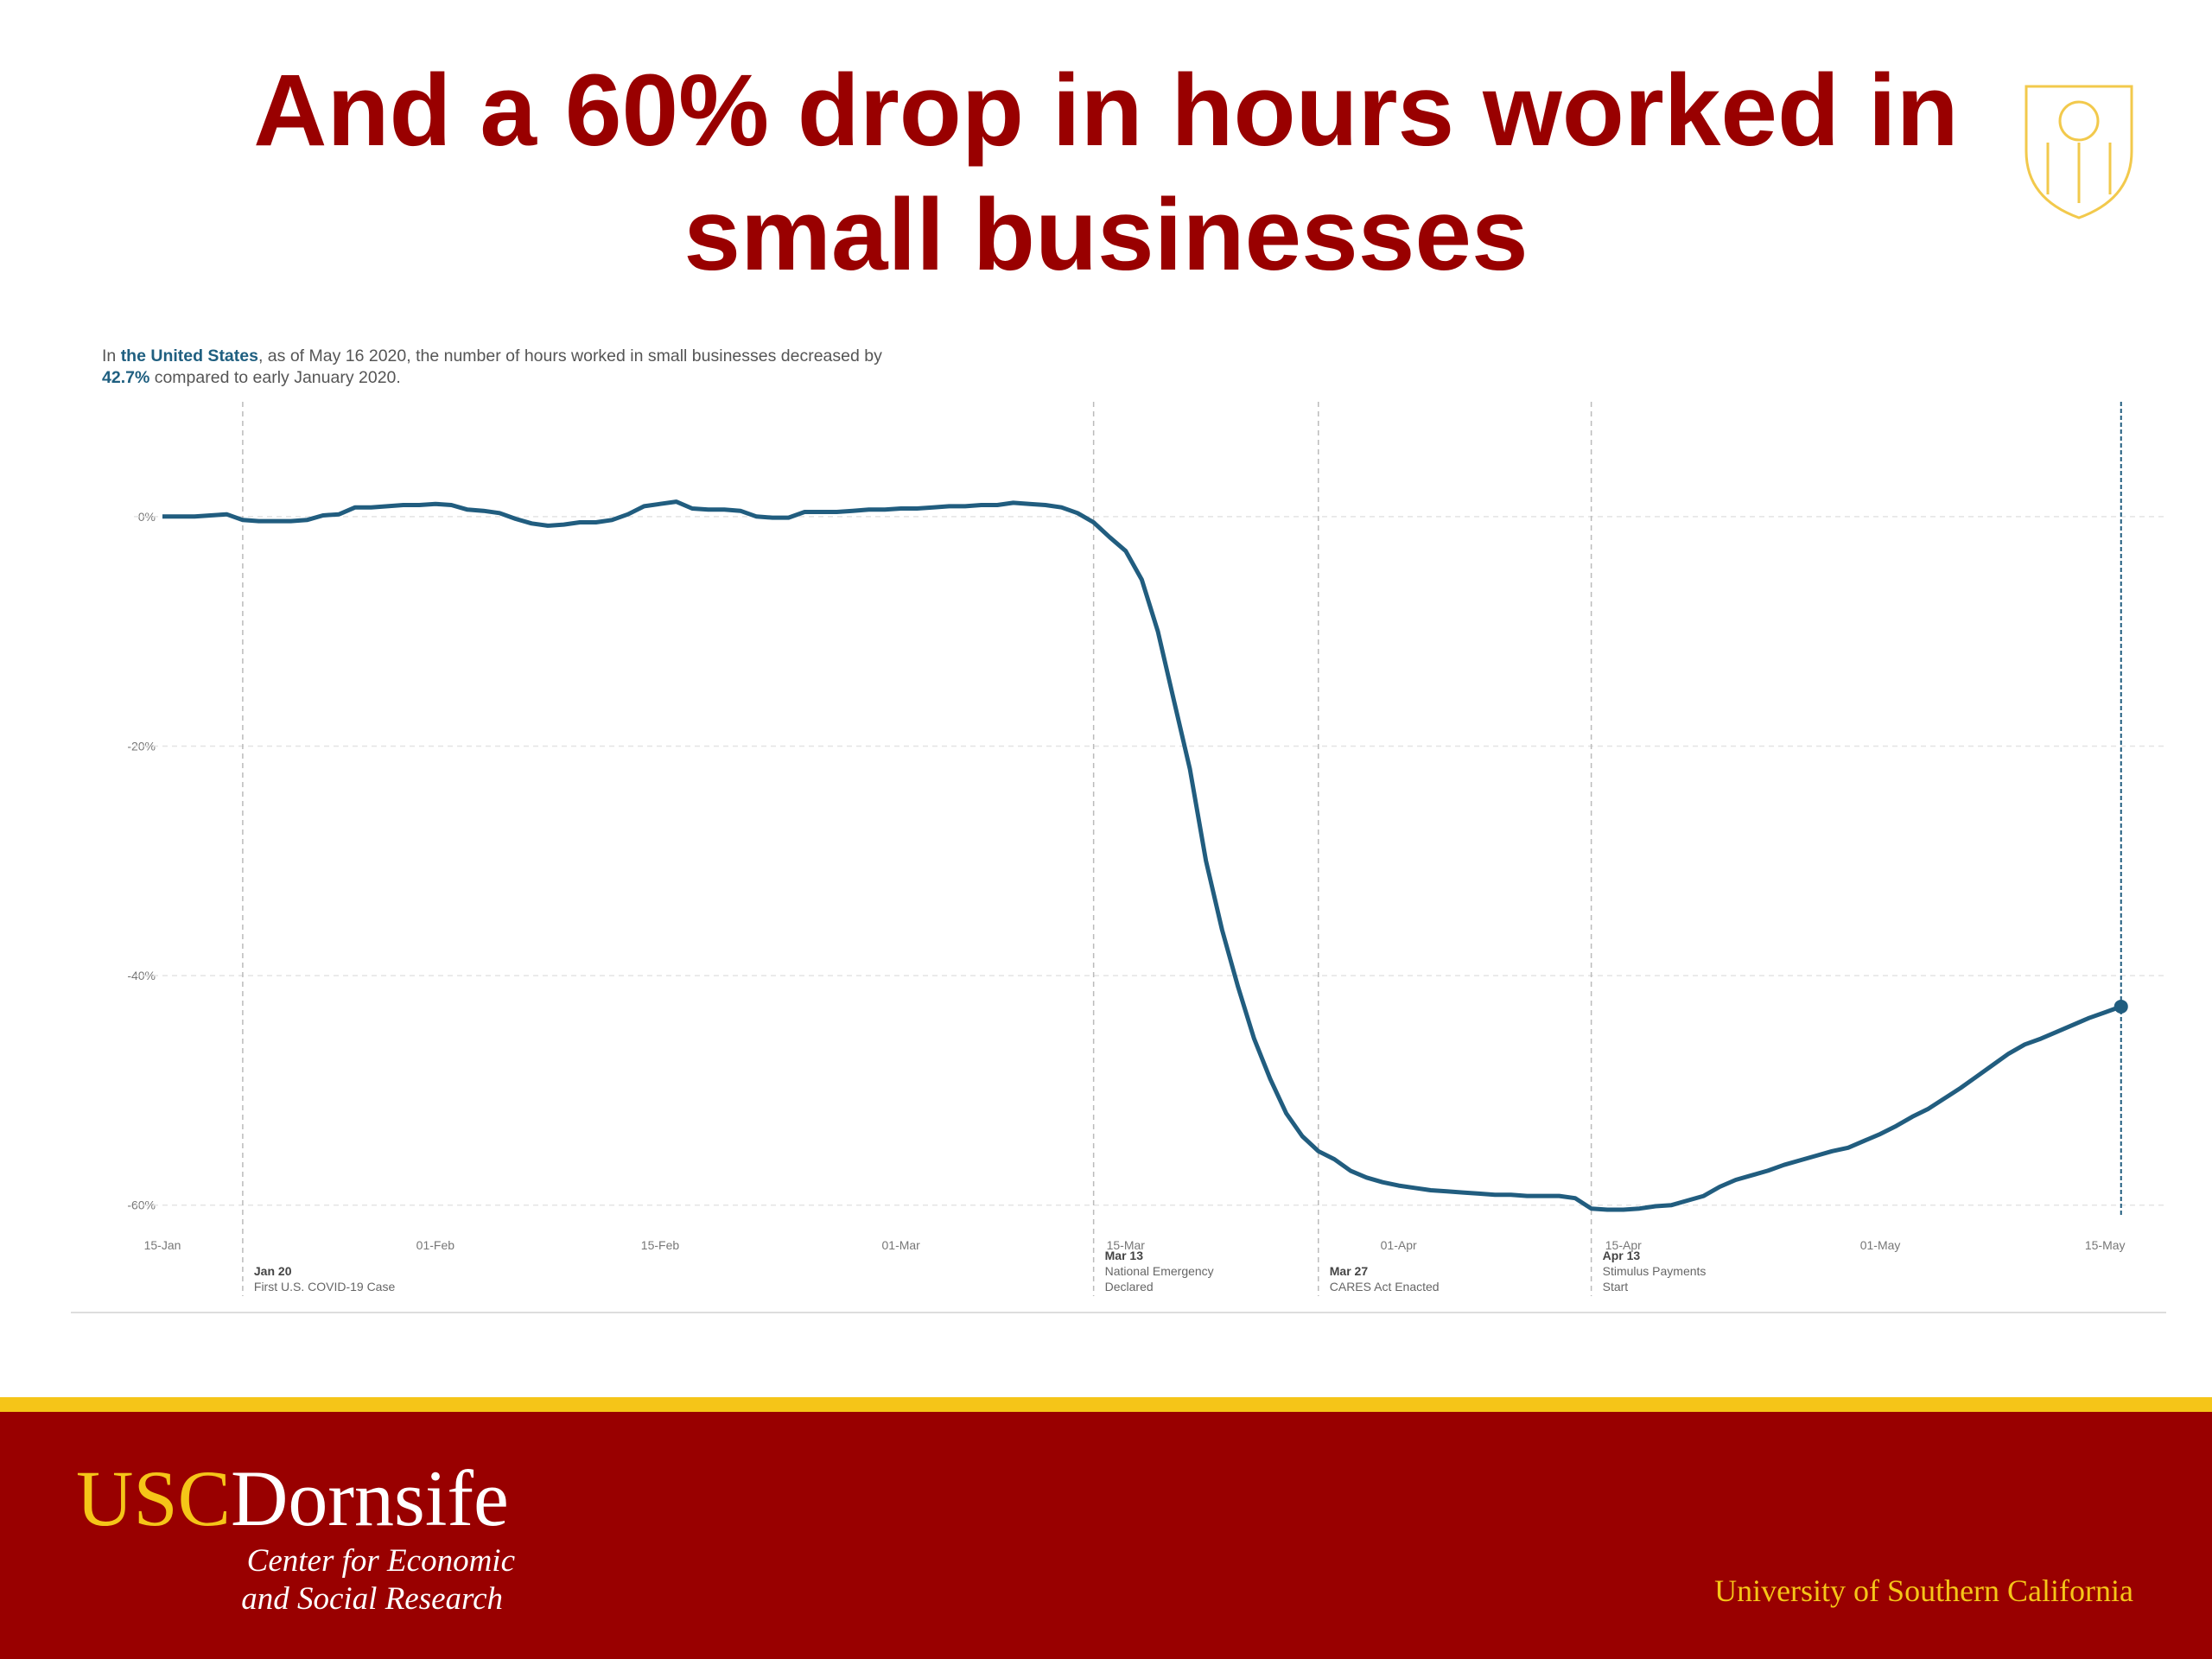  Describe the element at coordinates (1399, 1245) in the screenshot. I see `x-tick-label: 01-Apr` at that location.